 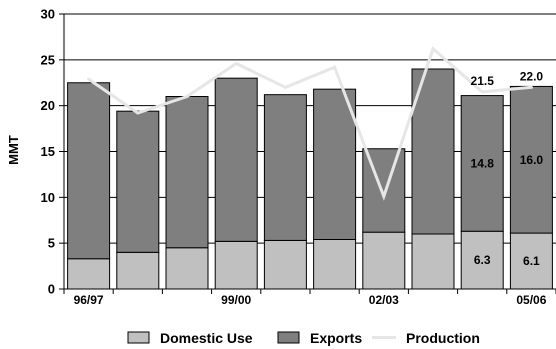 I want to click on y-tick-label: 0, so click(x=51, y=289).